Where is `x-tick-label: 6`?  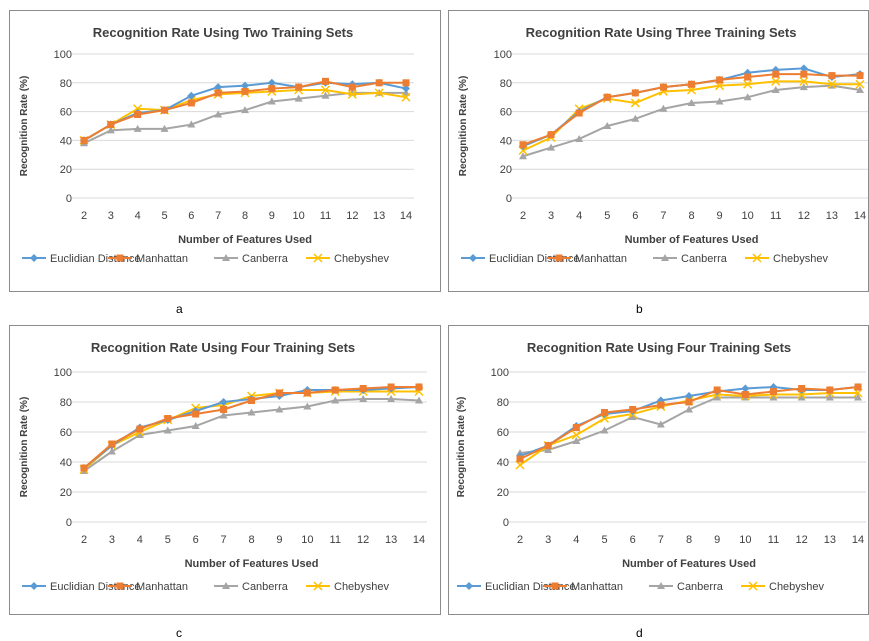 x-tick-label: 6 is located at coordinates (635, 216).